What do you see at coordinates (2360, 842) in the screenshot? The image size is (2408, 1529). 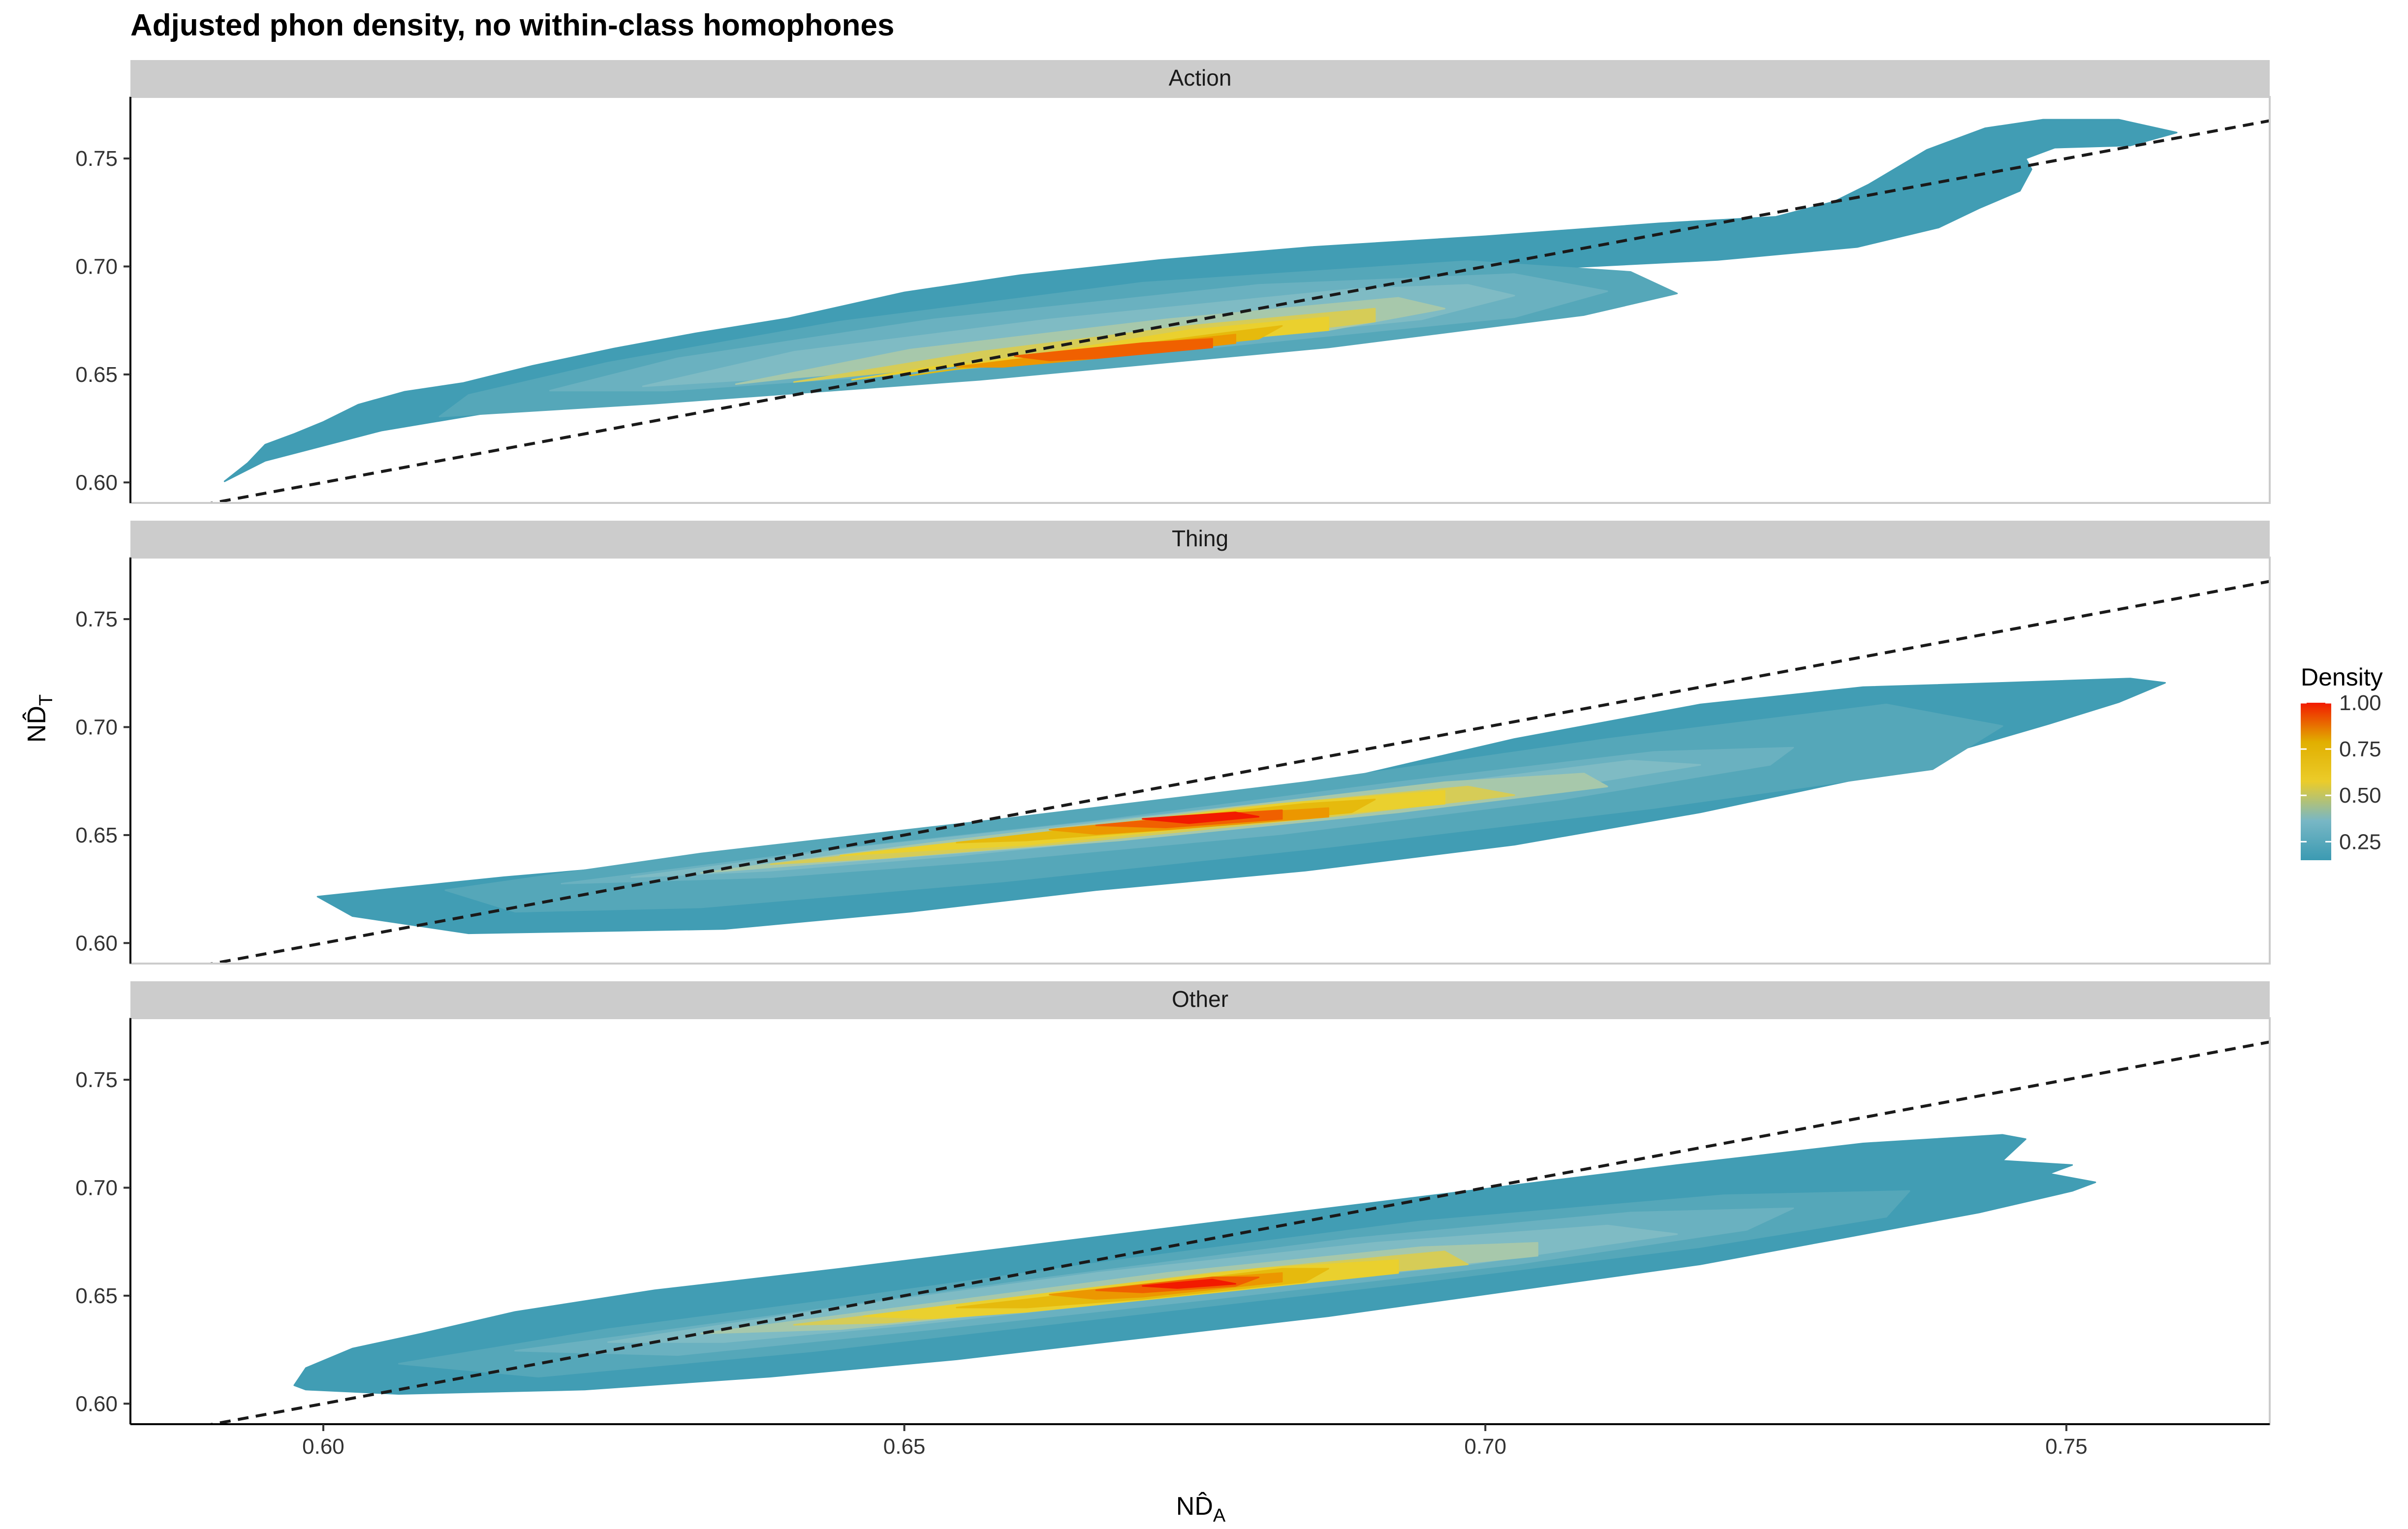 I see `legend-tick-label: 0.25` at bounding box center [2360, 842].